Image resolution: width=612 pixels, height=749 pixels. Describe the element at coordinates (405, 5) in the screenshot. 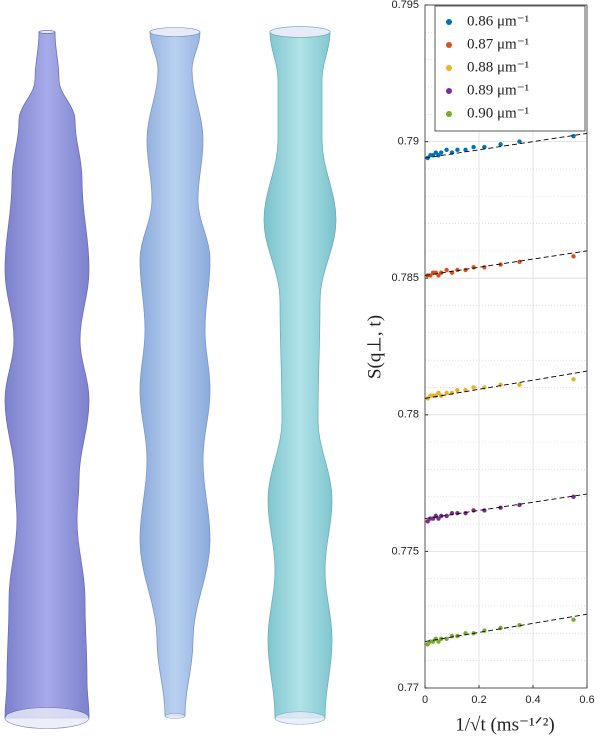

I see `y-tick-label: 0.795` at that location.